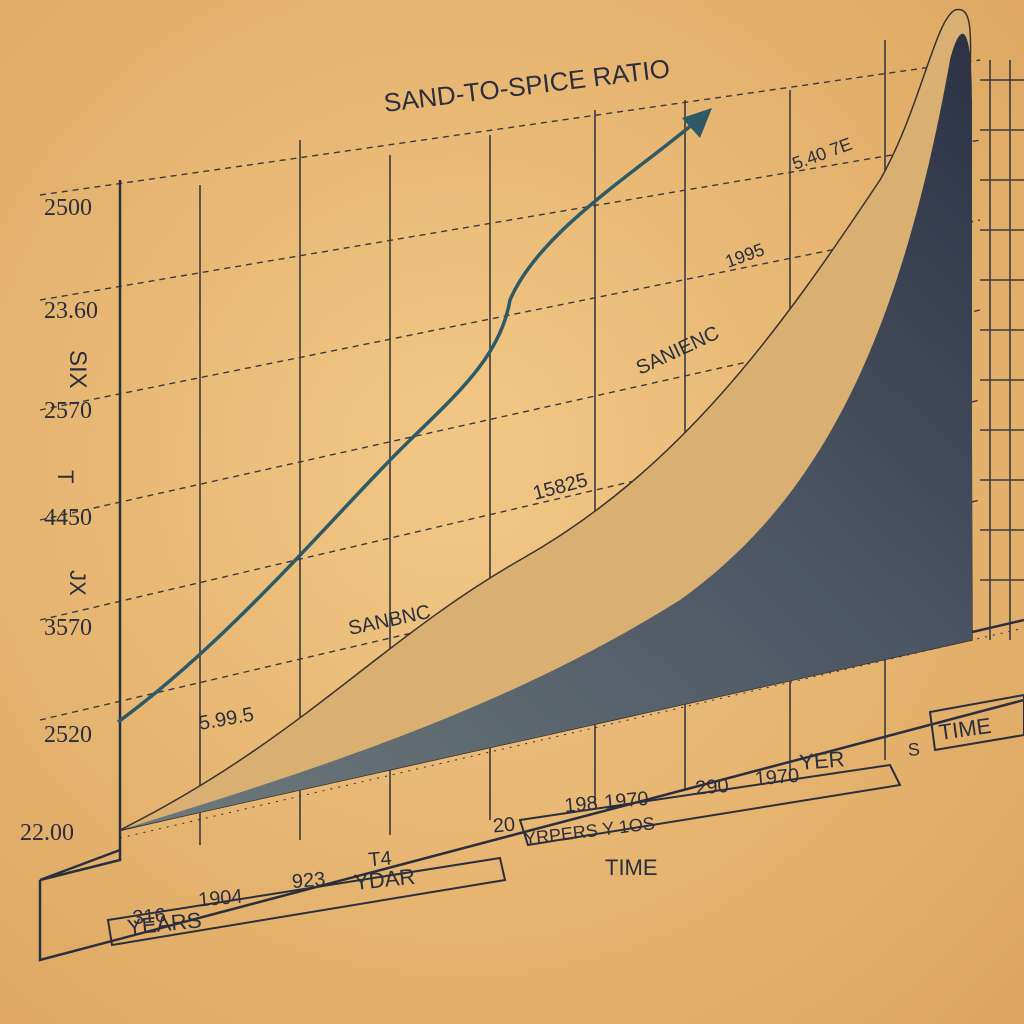 This screenshot has height=1024, width=1024. What do you see at coordinates (149, 916) in the screenshot?
I see `x-label: 316` at bounding box center [149, 916].